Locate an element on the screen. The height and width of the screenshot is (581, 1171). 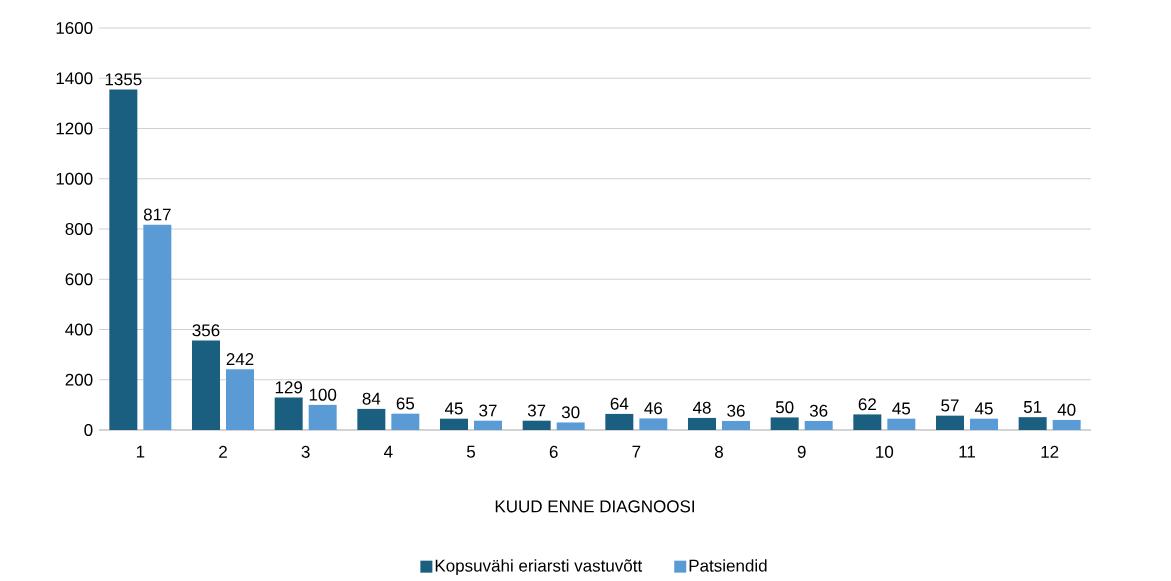
x-tick-label: 7 is located at coordinates (636, 451).